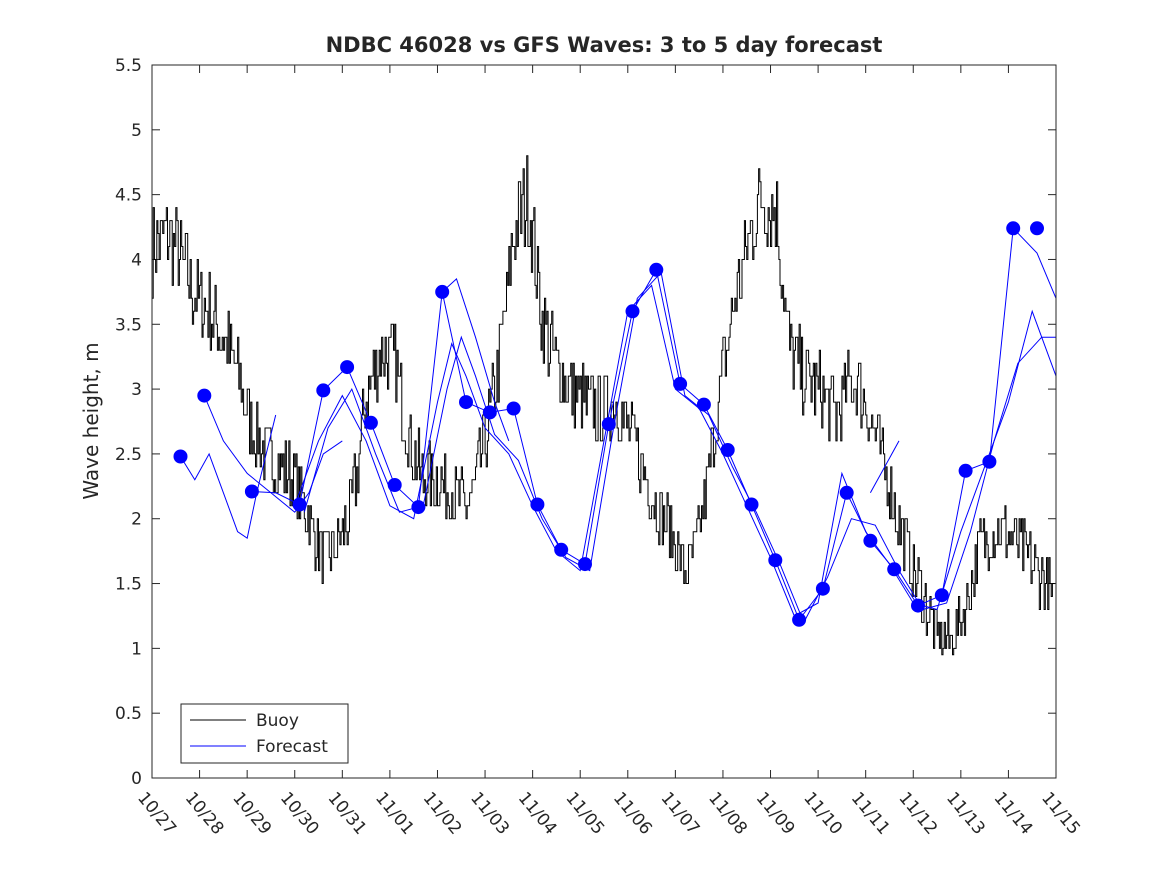  What do you see at coordinates (394, 813) in the screenshot?
I see `x-tick-label: 11/01` at bounding box center [394, 813].